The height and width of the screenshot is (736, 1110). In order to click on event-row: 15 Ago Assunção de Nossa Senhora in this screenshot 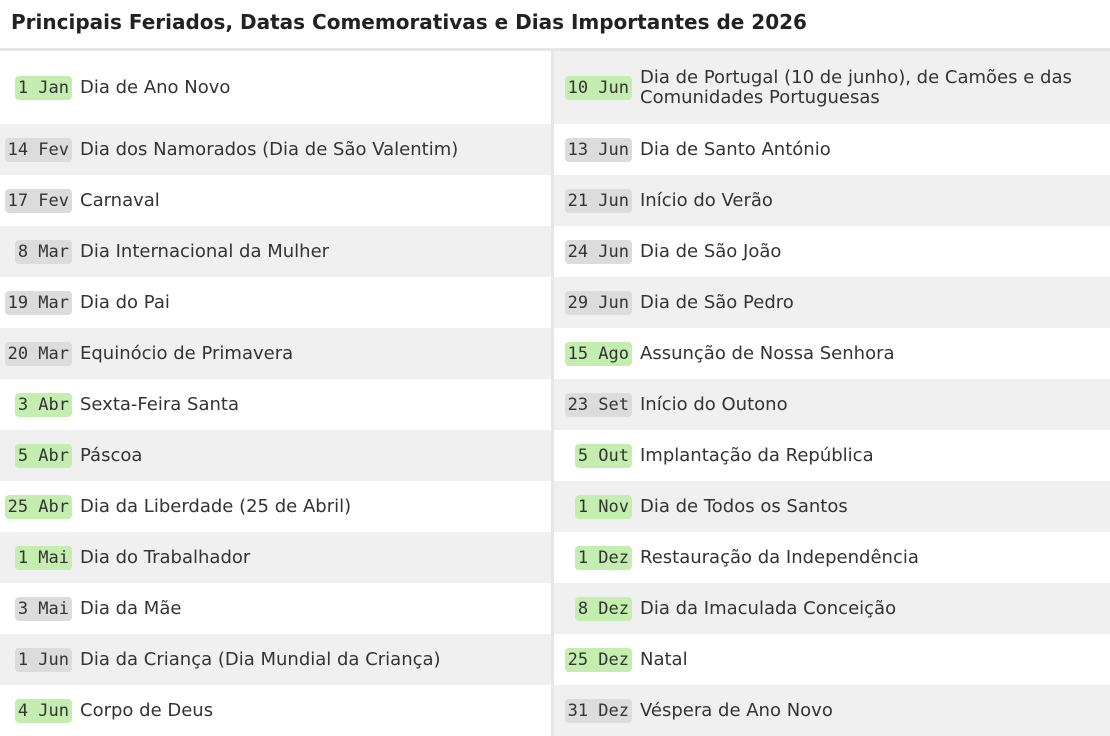, I will do `click(832, 353)`.